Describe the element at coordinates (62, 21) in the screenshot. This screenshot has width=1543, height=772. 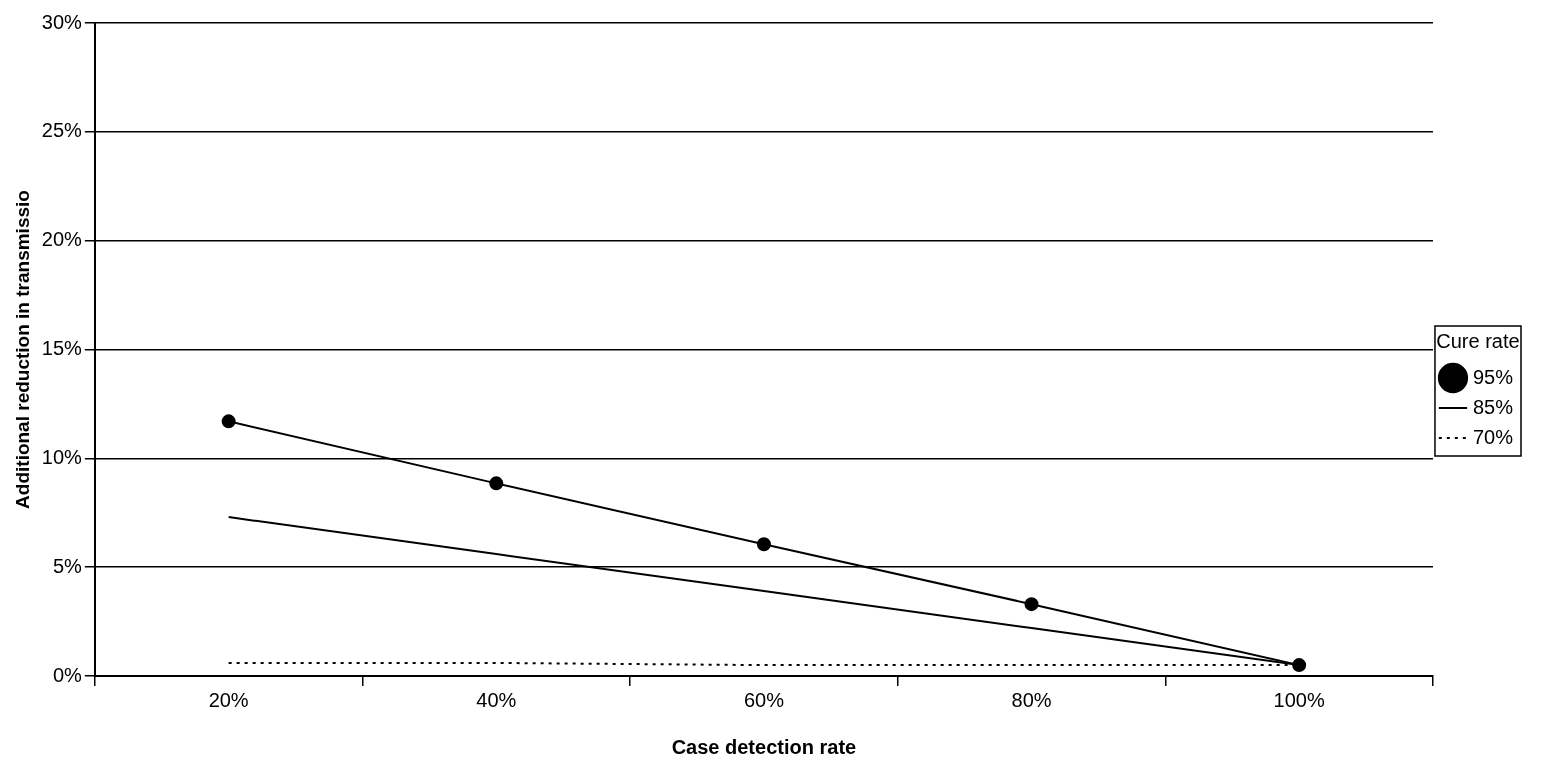
I see `y-tick-label: 30%` at that location.